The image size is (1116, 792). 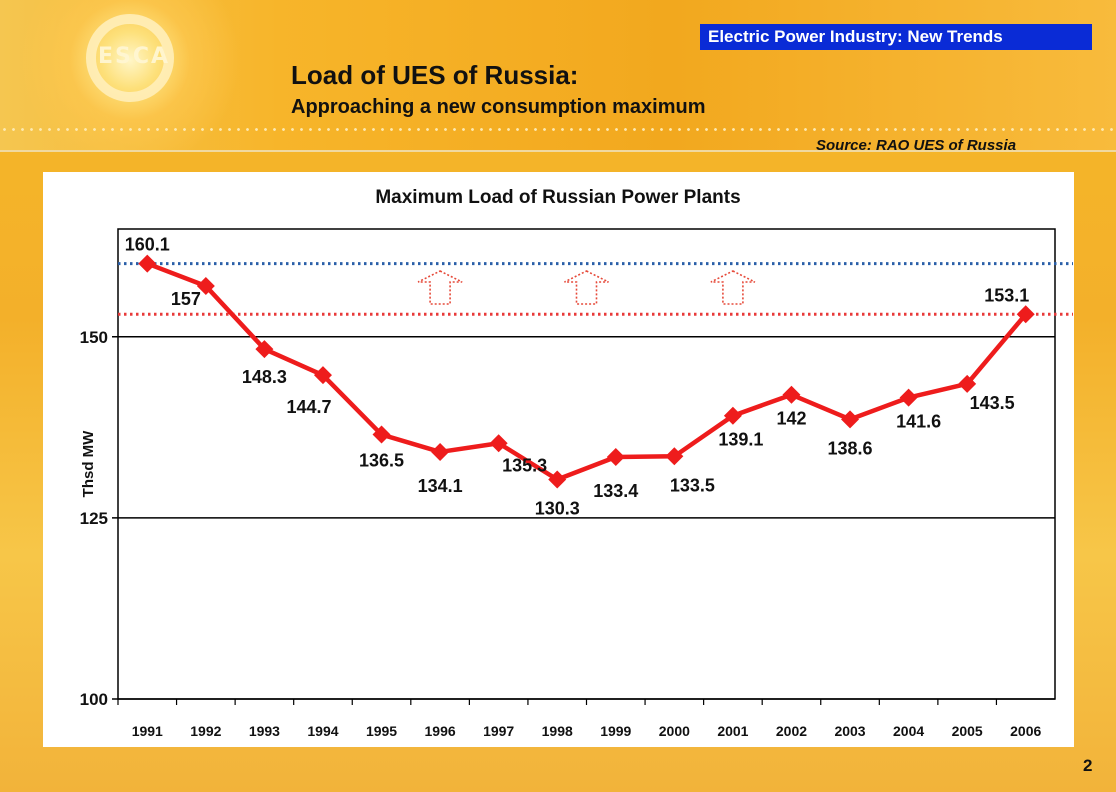 I want to click on x-tick-label: 1998, so click(x=557, y=731).